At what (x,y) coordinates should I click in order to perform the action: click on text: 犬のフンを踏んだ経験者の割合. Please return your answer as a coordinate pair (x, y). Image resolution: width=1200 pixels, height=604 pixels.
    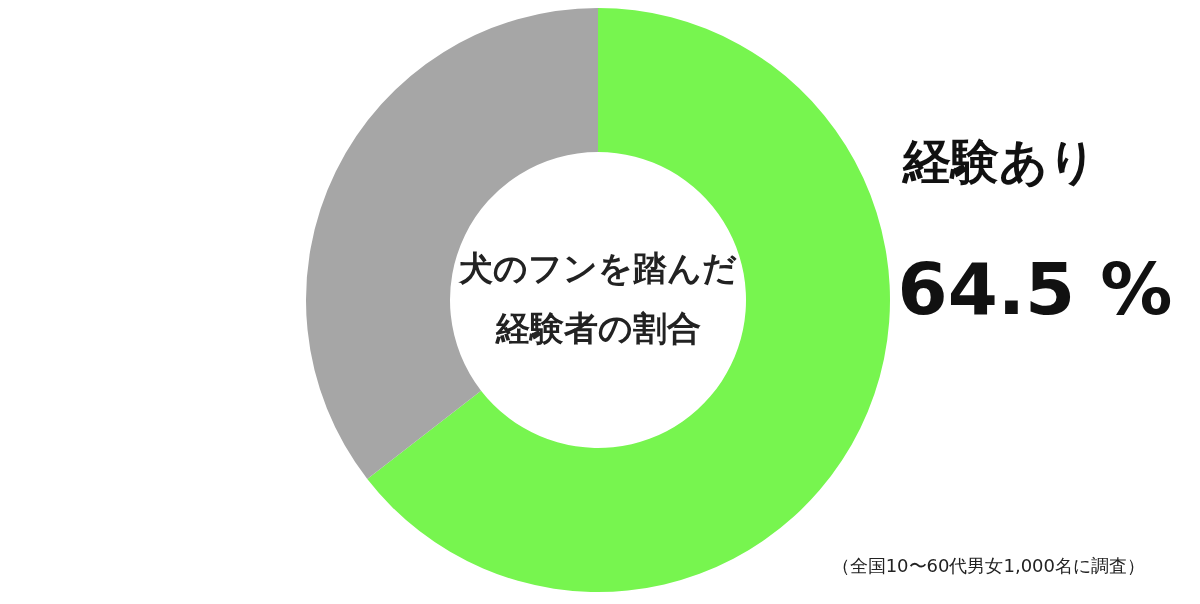
    Looking at the image, I should click on (597, 298).